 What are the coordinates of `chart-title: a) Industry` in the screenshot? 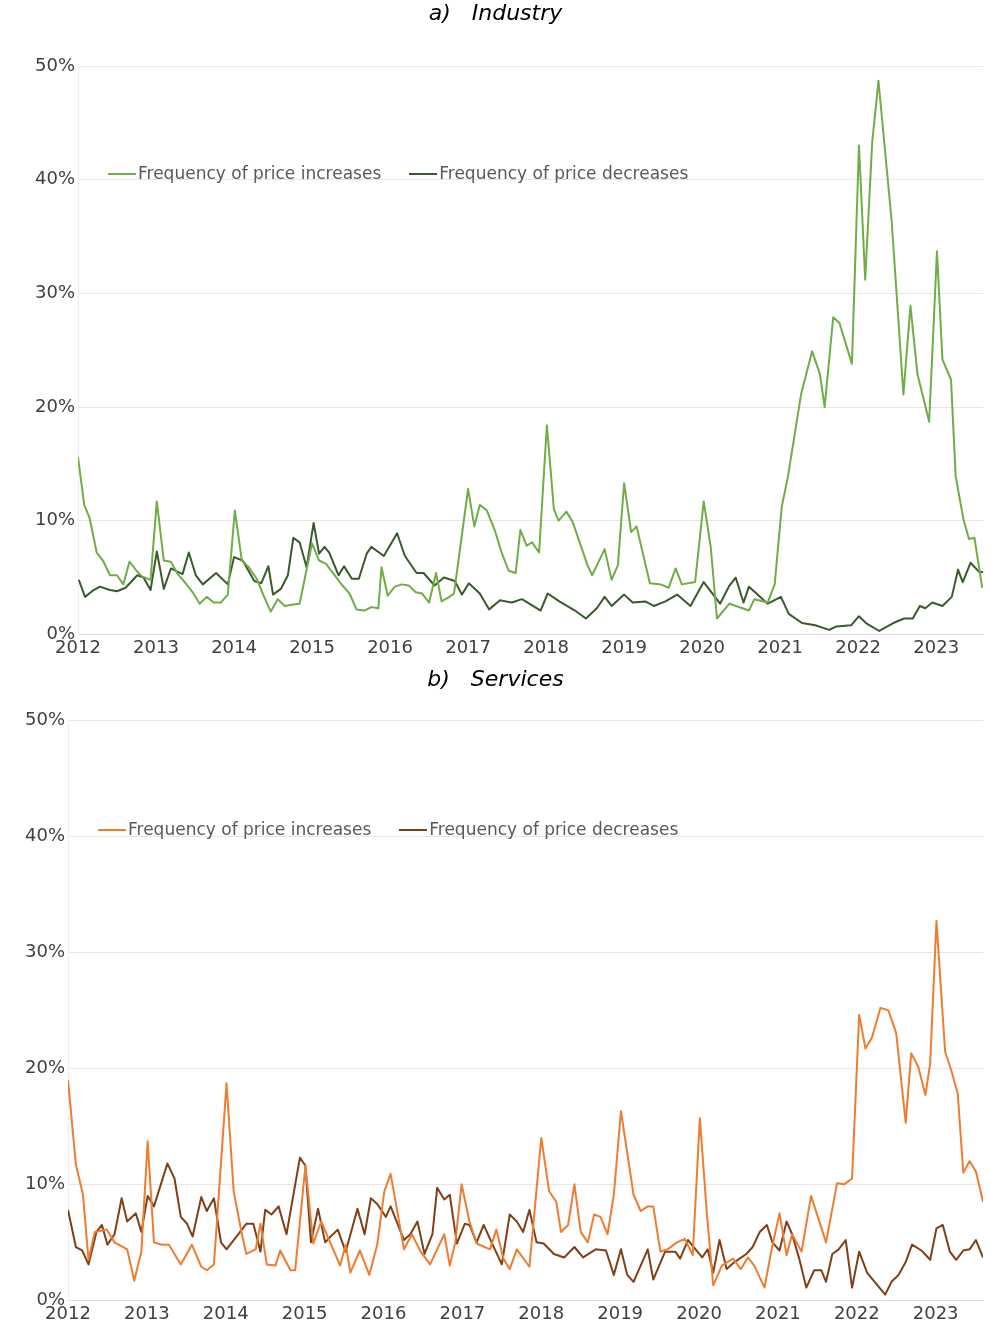 It's located at (495, 13).